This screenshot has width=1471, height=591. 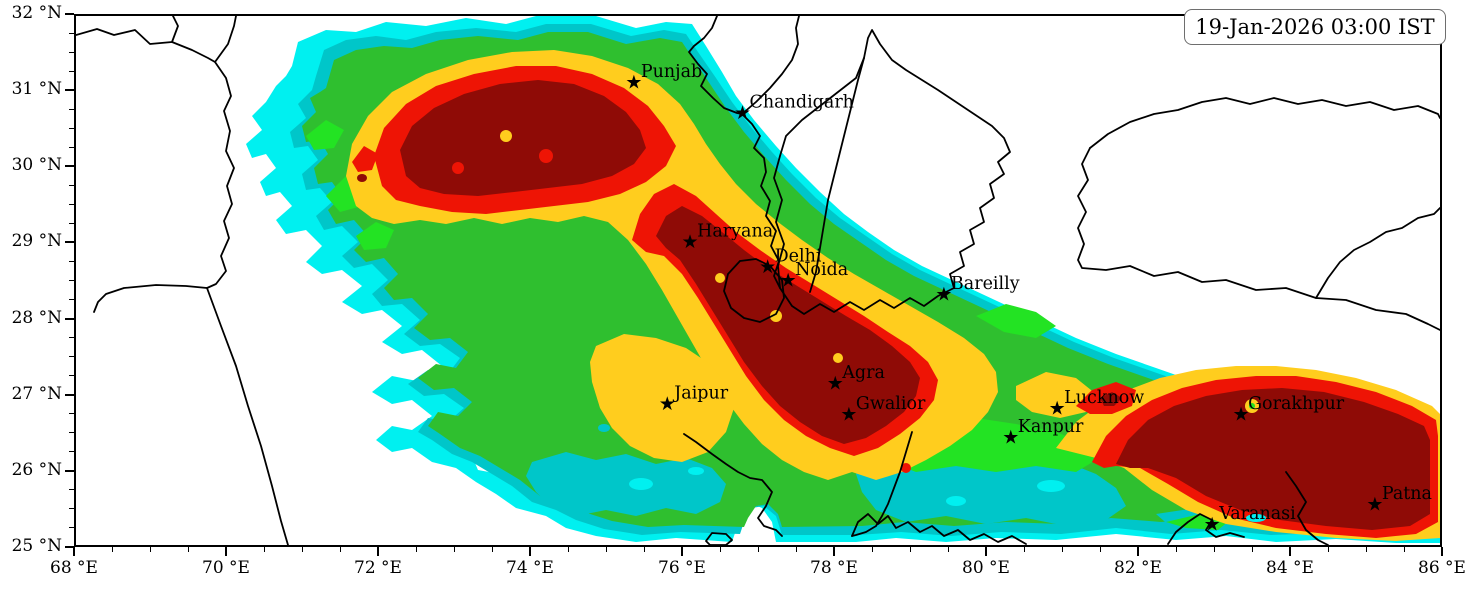 I want to click on city-marker-haryana: ★Haryana, so click(x=728, y=237).